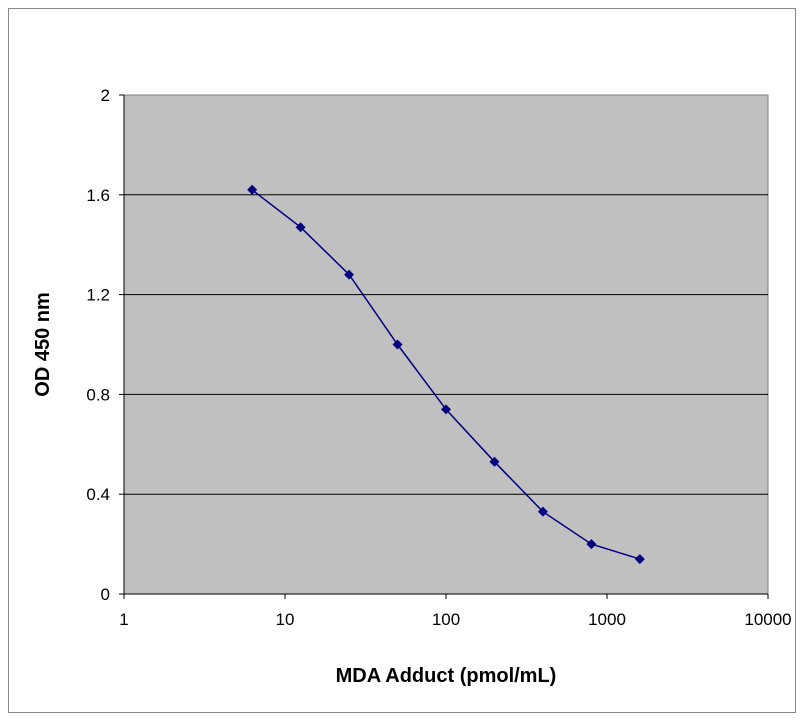 The height and width of the screenshot is (721, 804). Describe the element at coordinates (767, 619) in the screenshot. I see `x-tick-label-4: 10000` at that location.